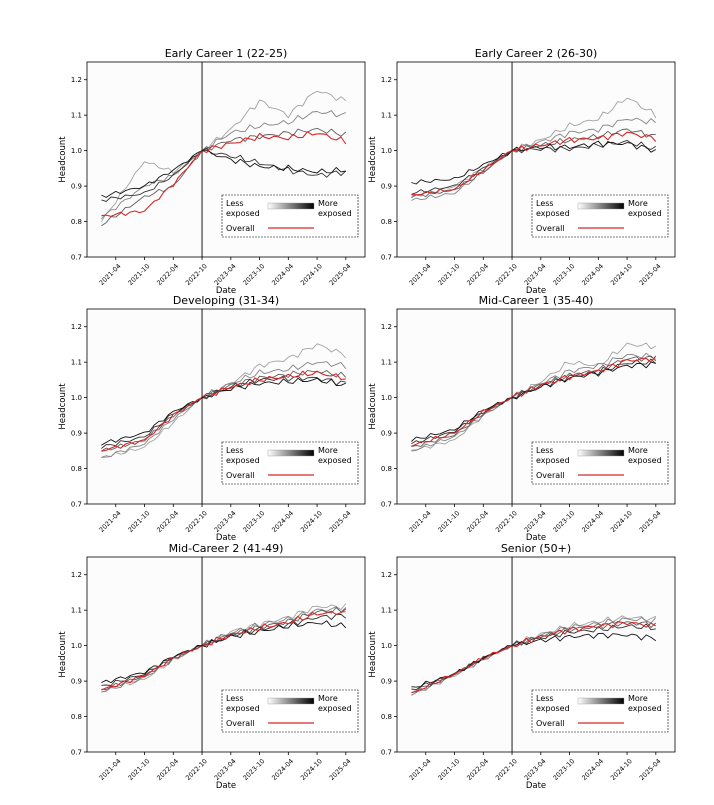 This screenshot has width=714, height=805. Describe the element at coordinates (226, 53) in the screenshot. I see `panel-title: Early Career 1 (22-25)` at that location.